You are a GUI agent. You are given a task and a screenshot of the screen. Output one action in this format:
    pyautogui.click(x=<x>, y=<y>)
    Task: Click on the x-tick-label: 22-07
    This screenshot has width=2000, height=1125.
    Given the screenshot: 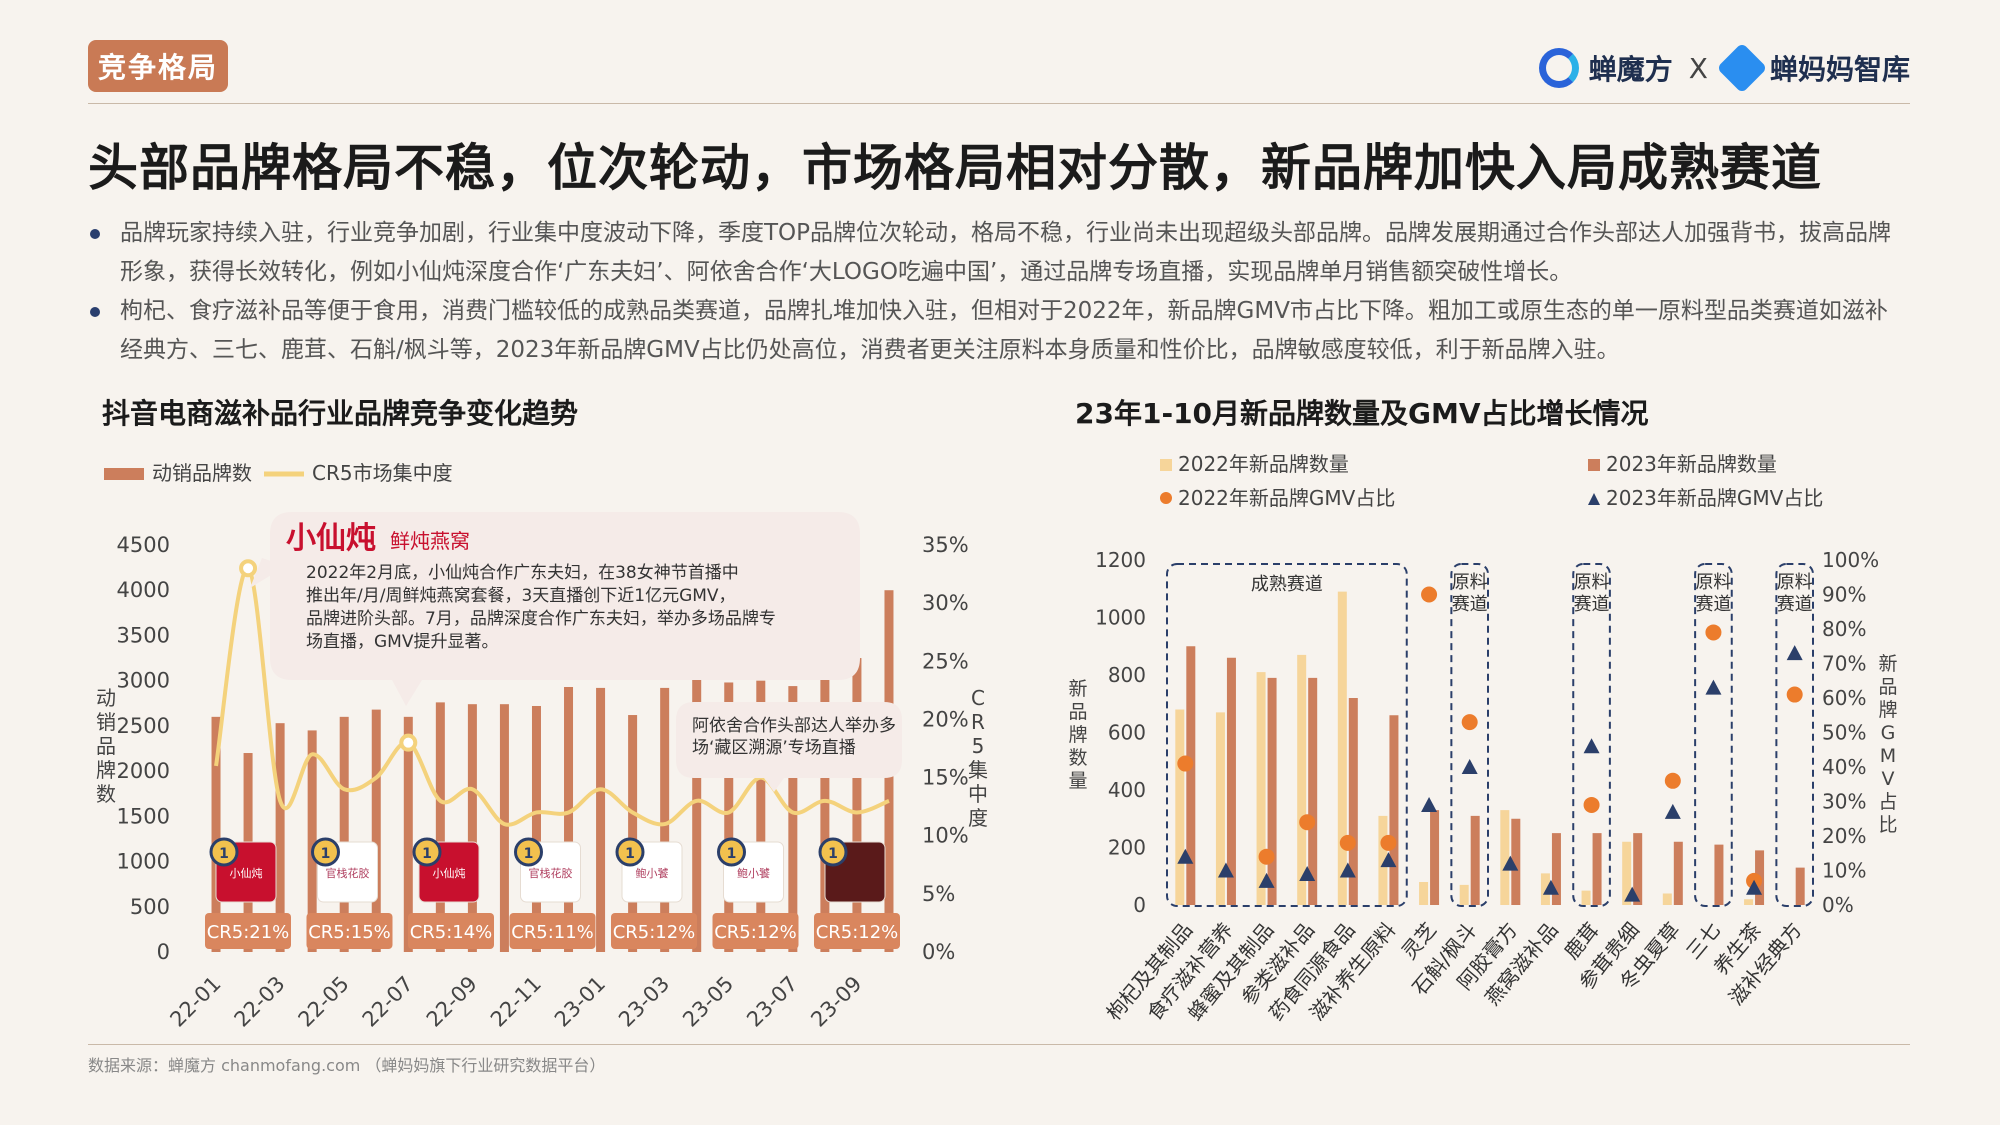 What is the action you would take?
    pyautogui.click(x=388, y=1002)
    